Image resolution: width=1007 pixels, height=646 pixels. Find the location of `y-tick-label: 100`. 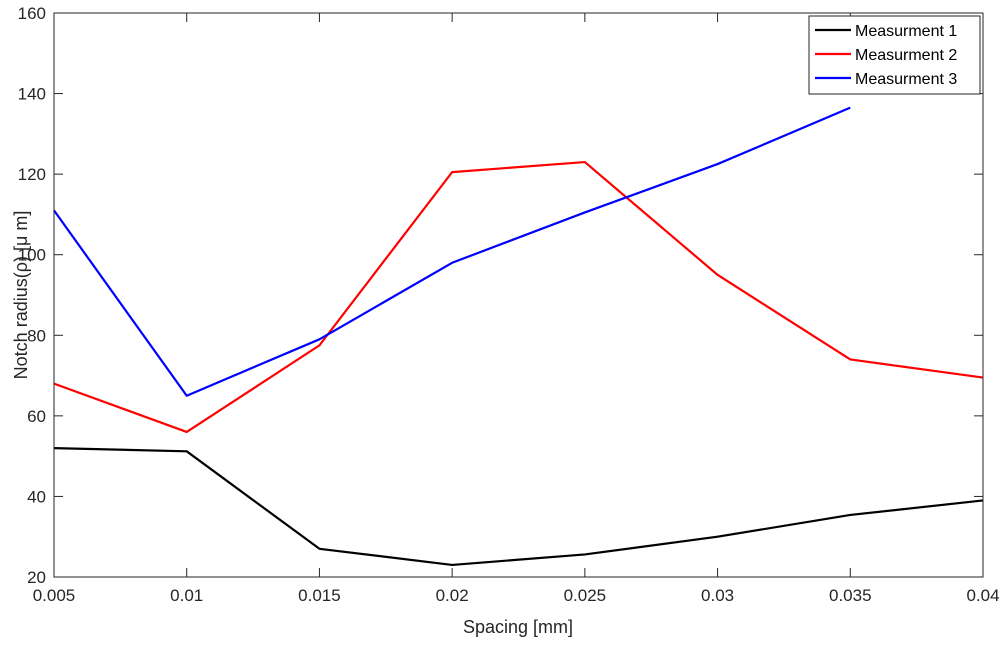

y-tick-label: 100 is located at coordinates (32, 255).